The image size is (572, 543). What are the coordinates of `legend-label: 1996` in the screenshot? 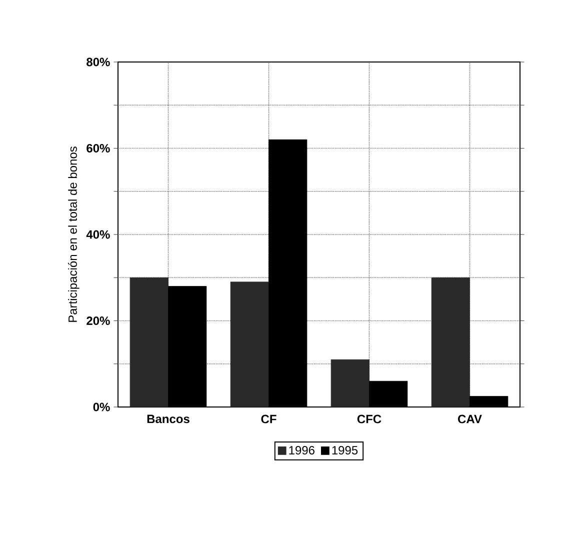 It's located at (301, 450).